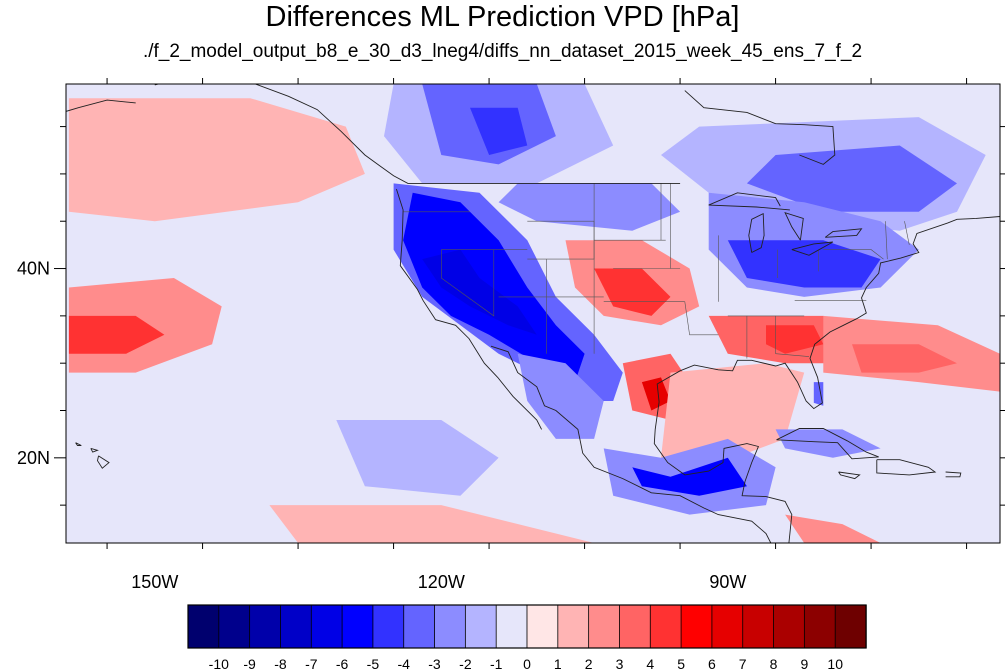 This screenshot has height=672, width=1005. Describe the element at coordinates (560, 396) in the screenshot. I see `field-region-mexico-negative` at that location.